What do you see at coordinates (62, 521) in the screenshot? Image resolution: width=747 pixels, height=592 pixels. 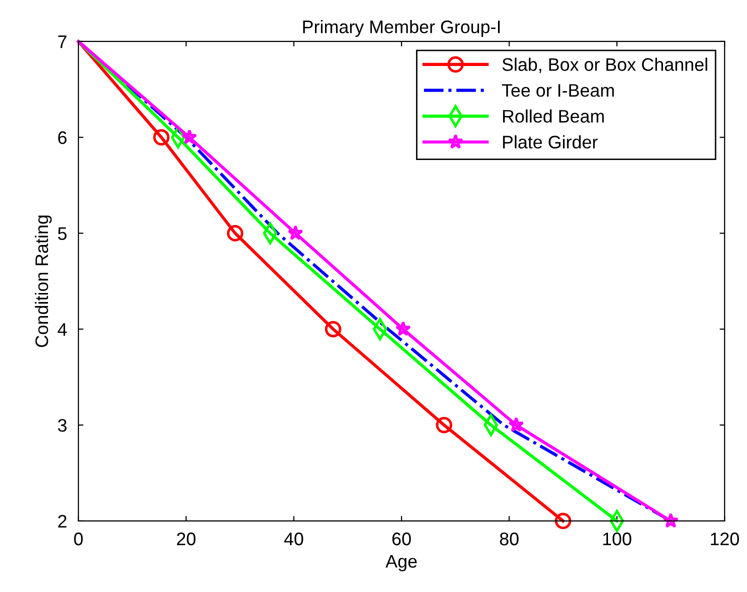 I see `y-tick-label: 2` at bounding box center [62, 521].